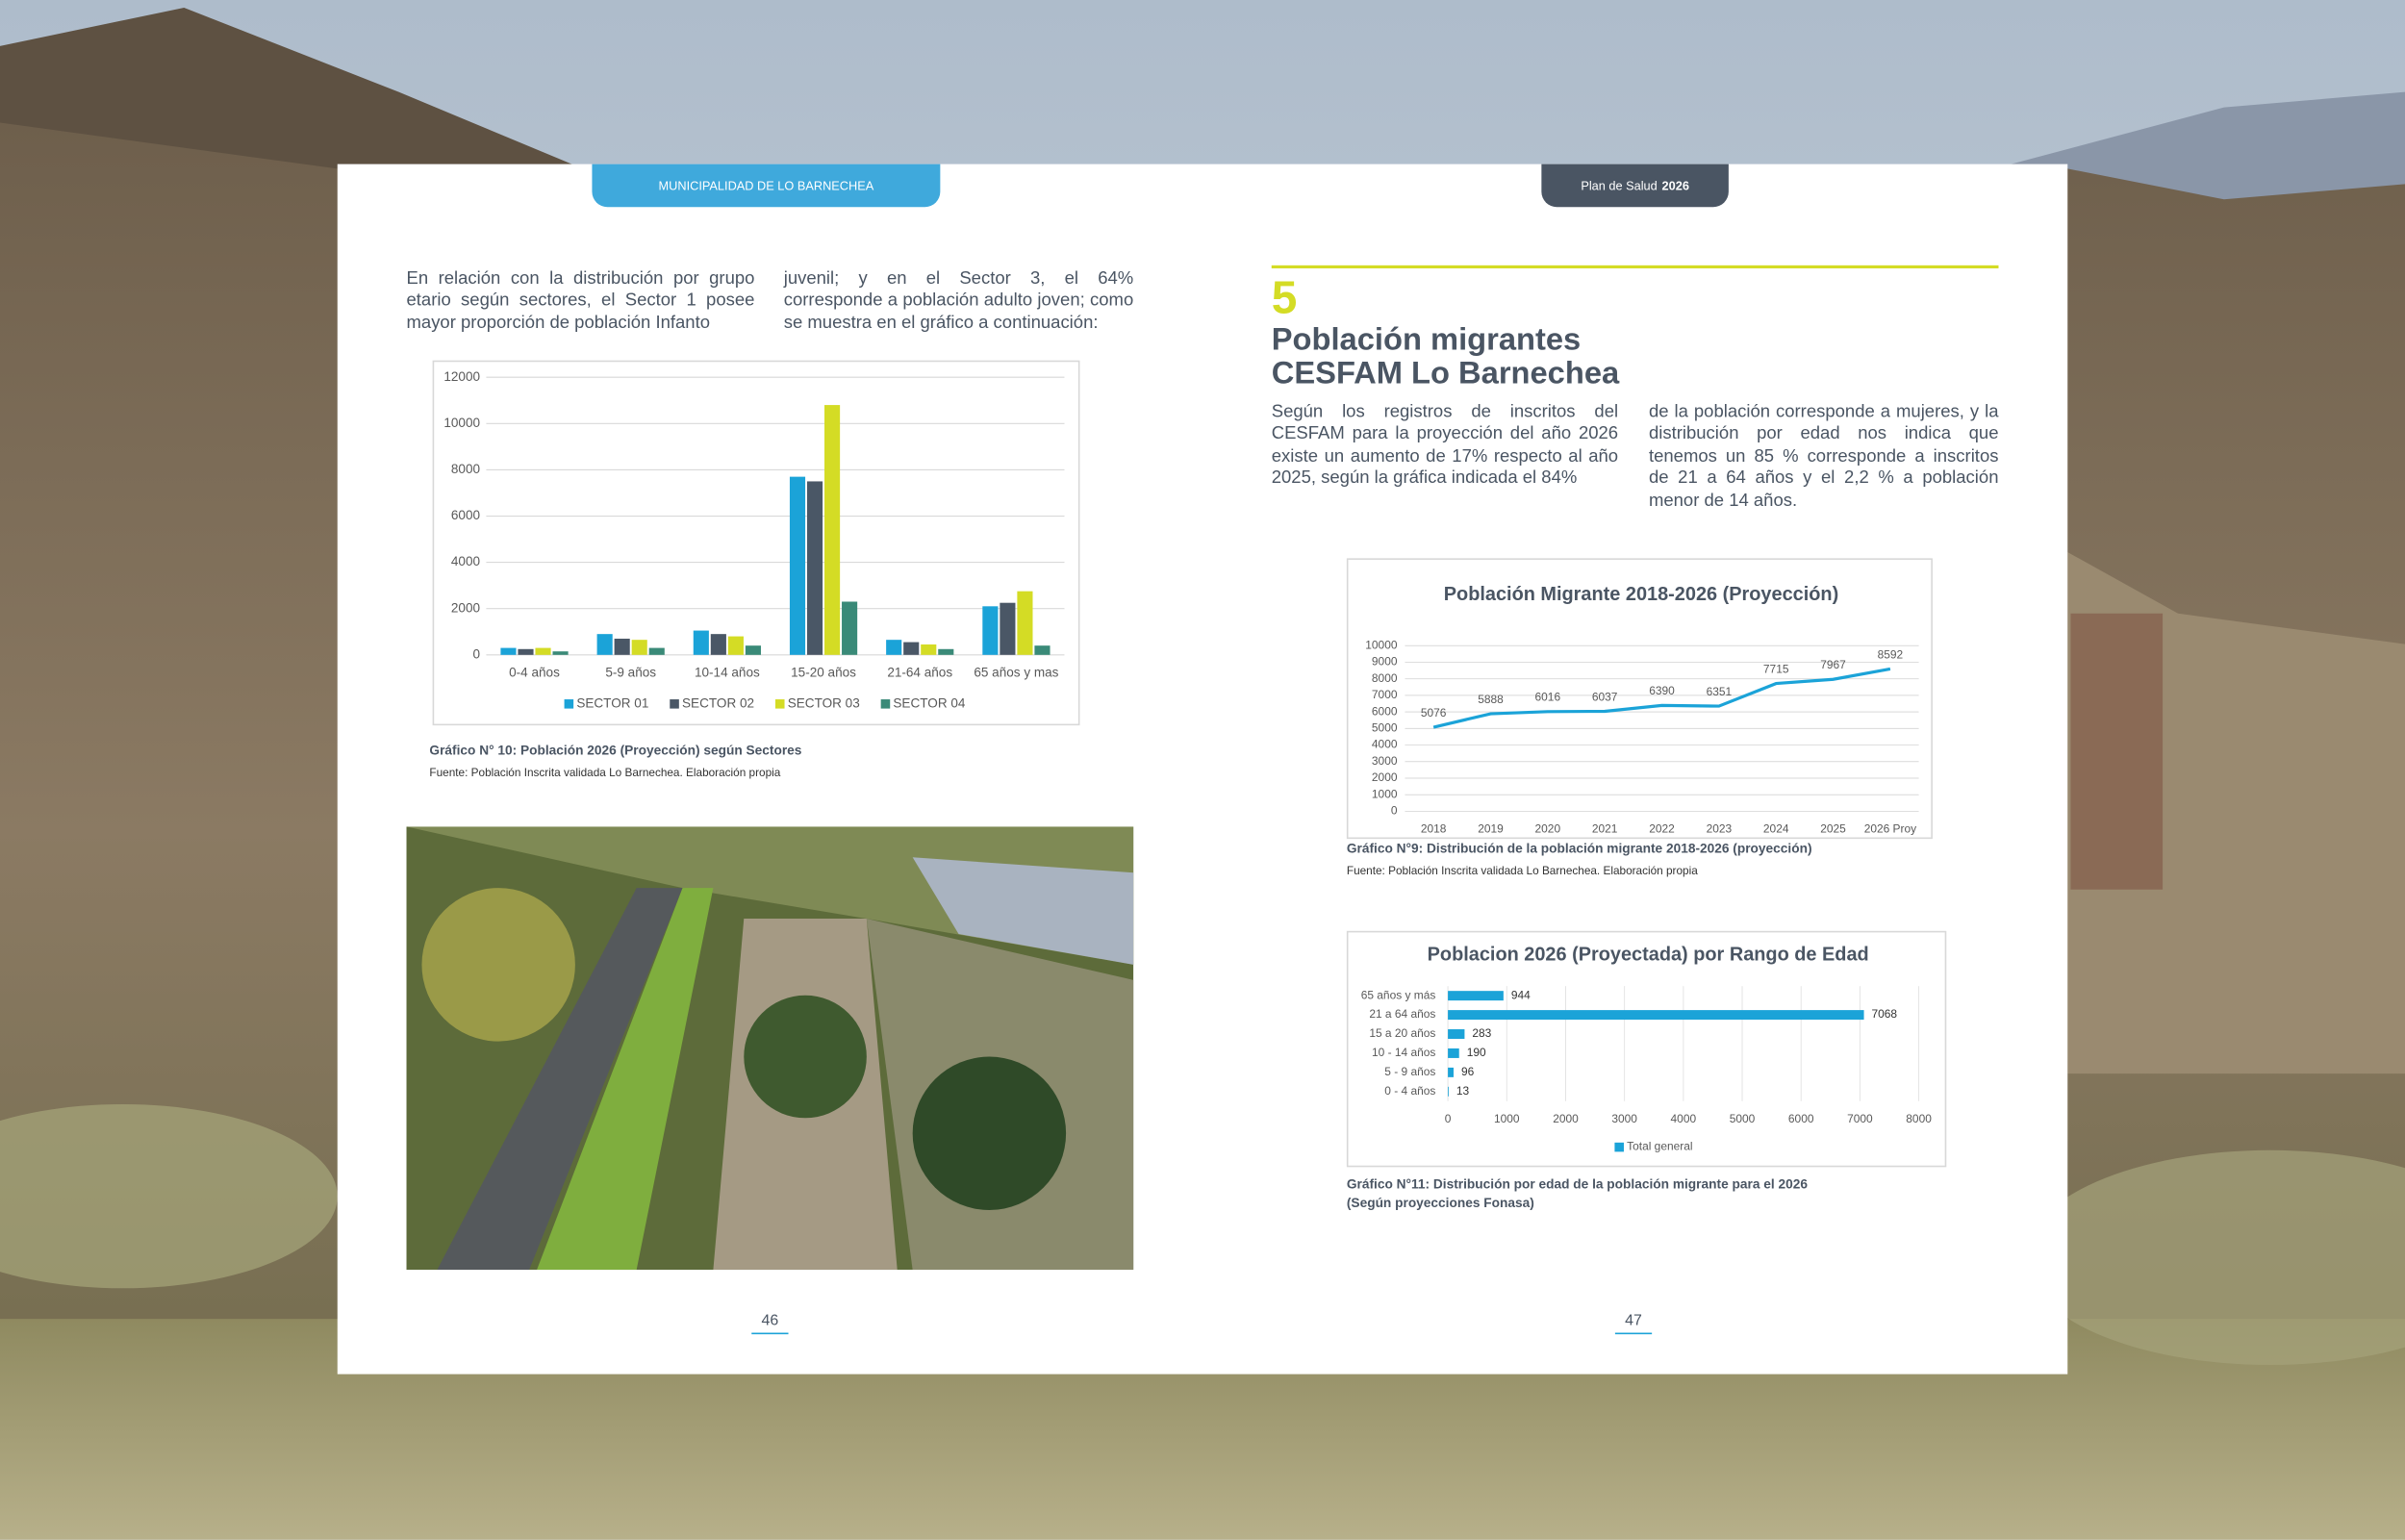 The height and width of the screenshot is (1540, 2405). I want to click on y-tick-label: 5 - 9 años, so click(1409, 1071).